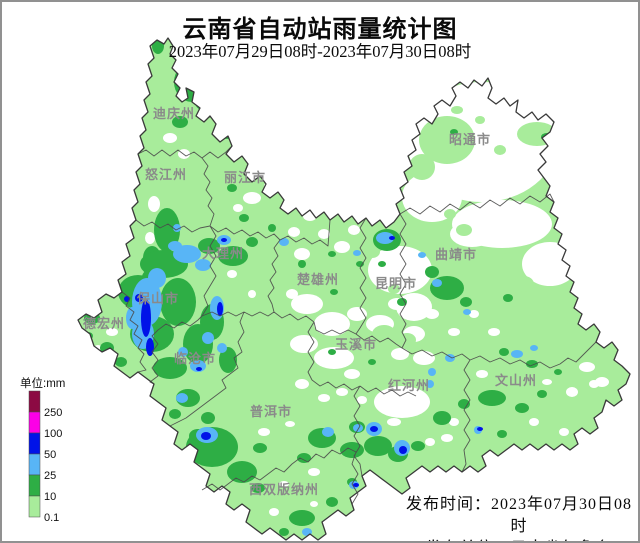 The width and height of the screenshot is (640, 543). I want to click on region-label: 玉溪市, so click(356, 344).